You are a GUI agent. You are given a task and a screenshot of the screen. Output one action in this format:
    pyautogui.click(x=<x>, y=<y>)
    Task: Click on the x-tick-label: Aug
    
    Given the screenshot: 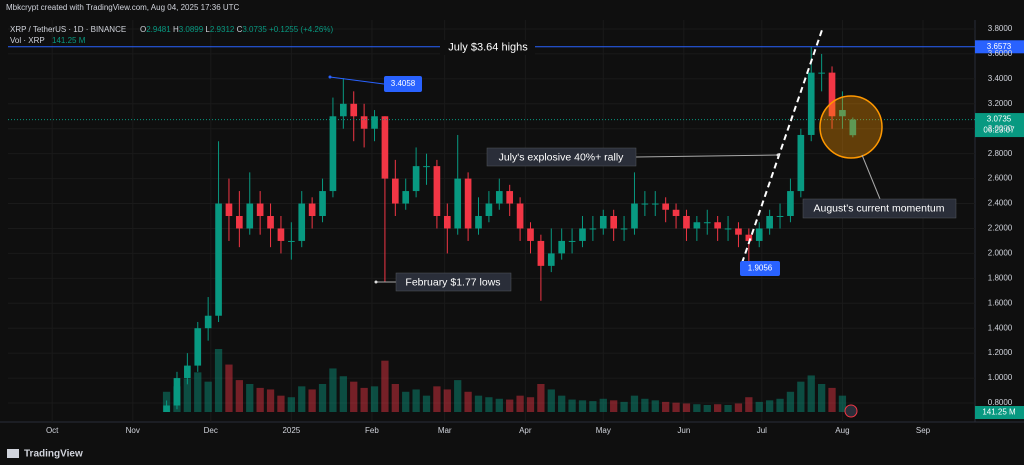 What is the action you would take?
    pyautogui.click(x=842, y=430)
    